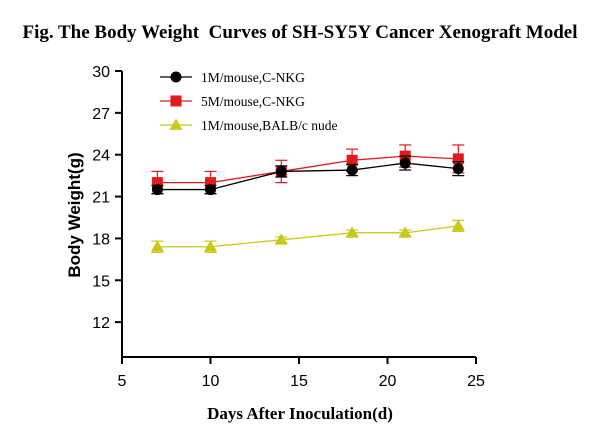 Image resolution: width=600 pixels, height=446 pixels. Describe the element at coordinates (299, 381) in the screenshot. I see `x-tick-label: 15` at that location.